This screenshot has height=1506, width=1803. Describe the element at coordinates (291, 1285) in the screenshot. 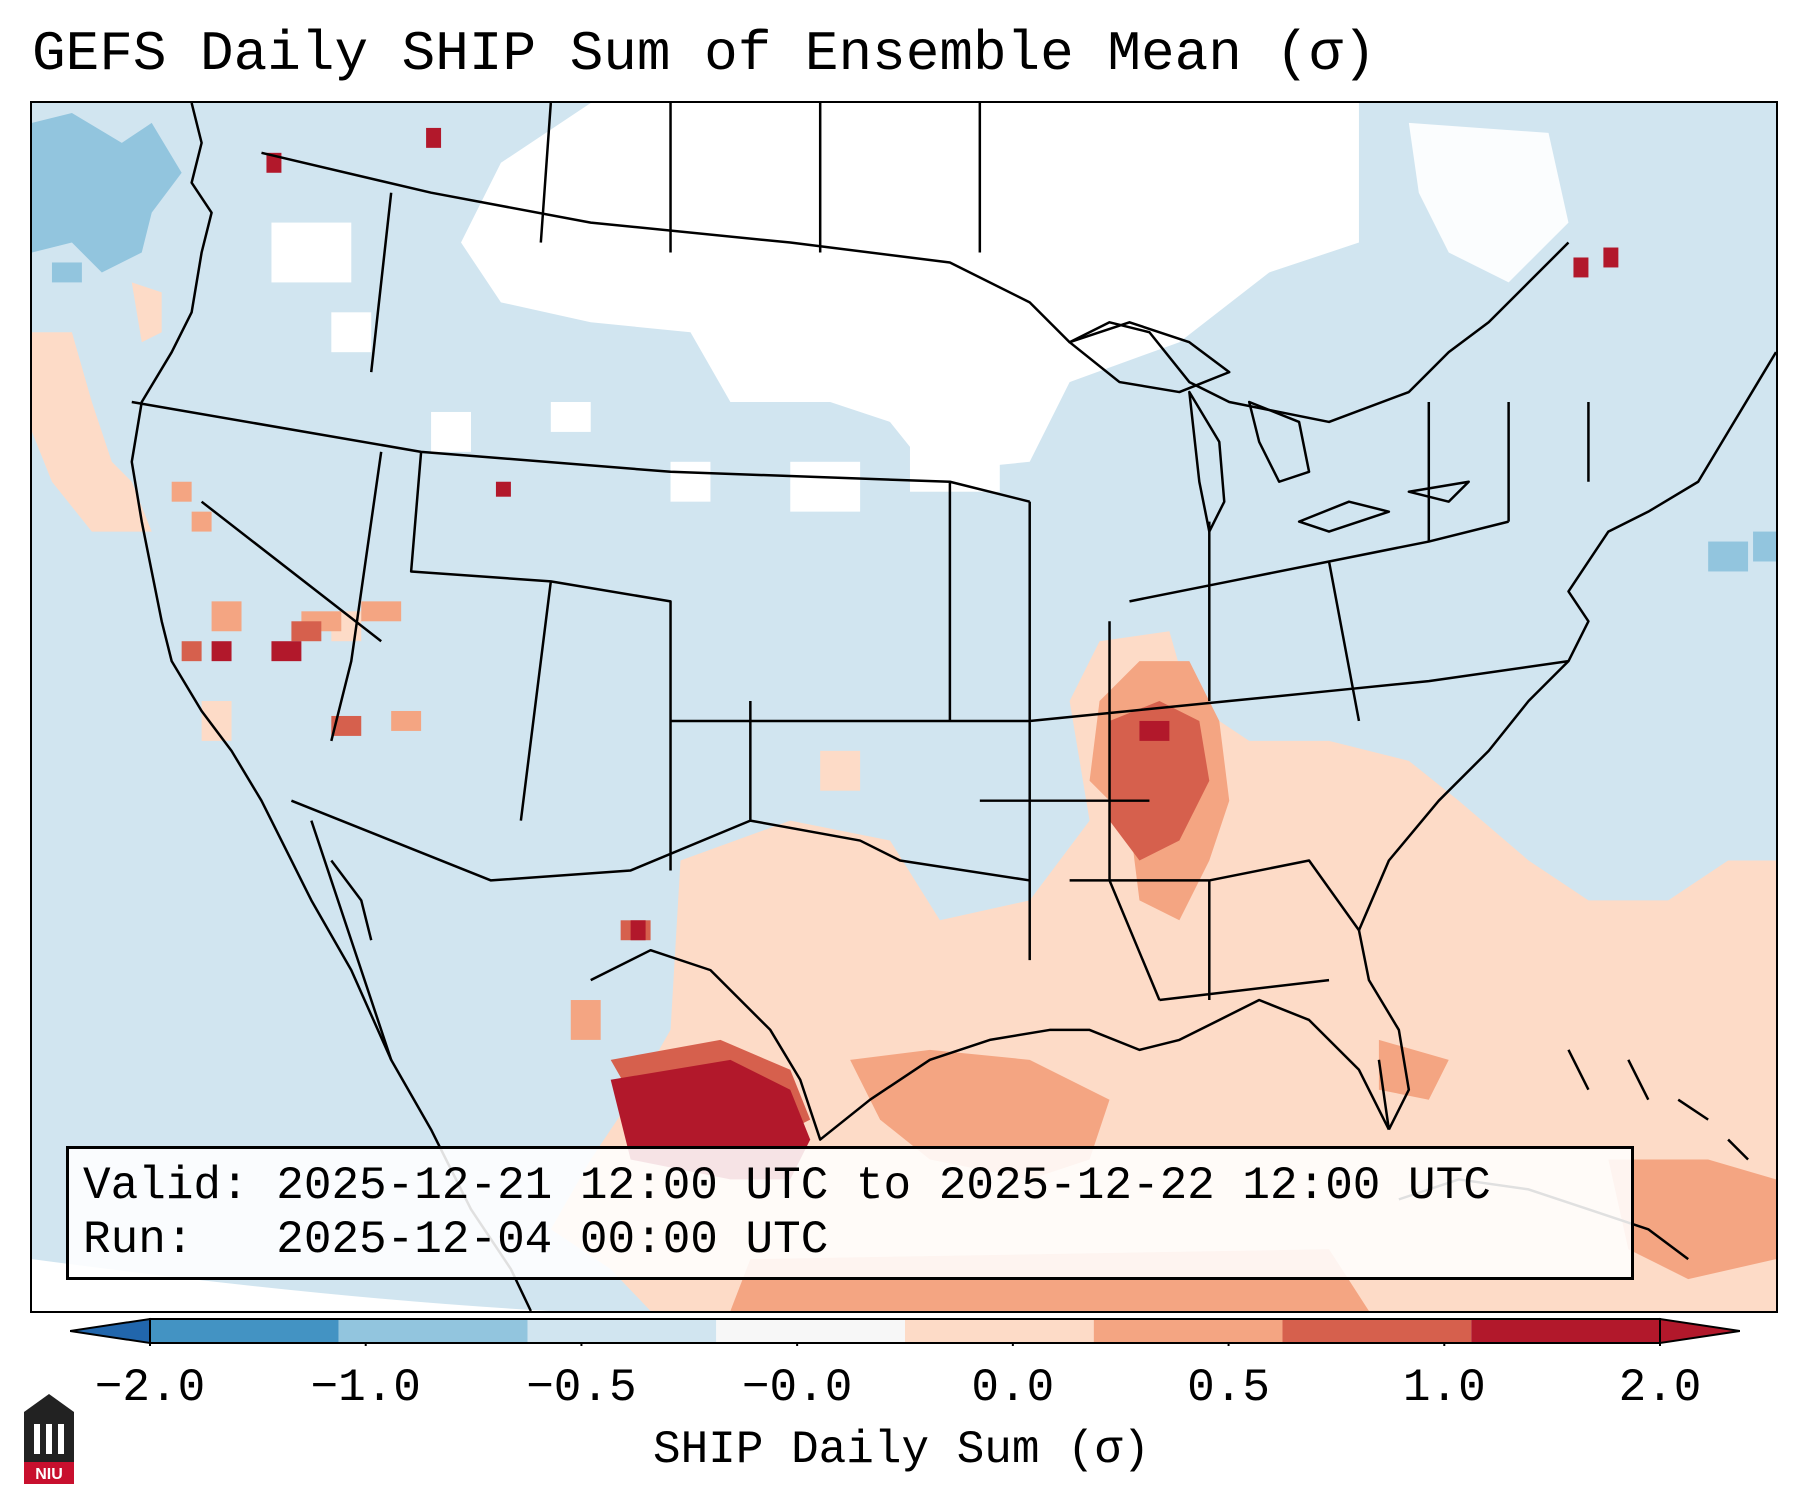

I see `domain-edge` at that location.